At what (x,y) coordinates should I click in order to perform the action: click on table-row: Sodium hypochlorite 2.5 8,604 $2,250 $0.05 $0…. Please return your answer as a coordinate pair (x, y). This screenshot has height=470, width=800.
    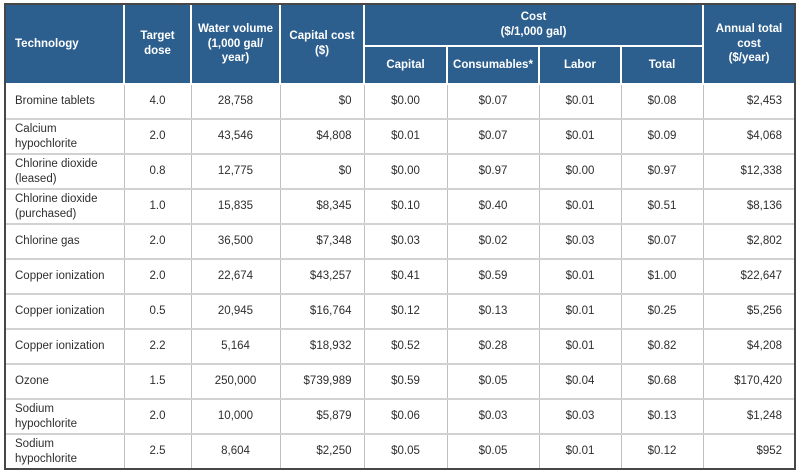
    Looking at the image, I should click on (400, 451).